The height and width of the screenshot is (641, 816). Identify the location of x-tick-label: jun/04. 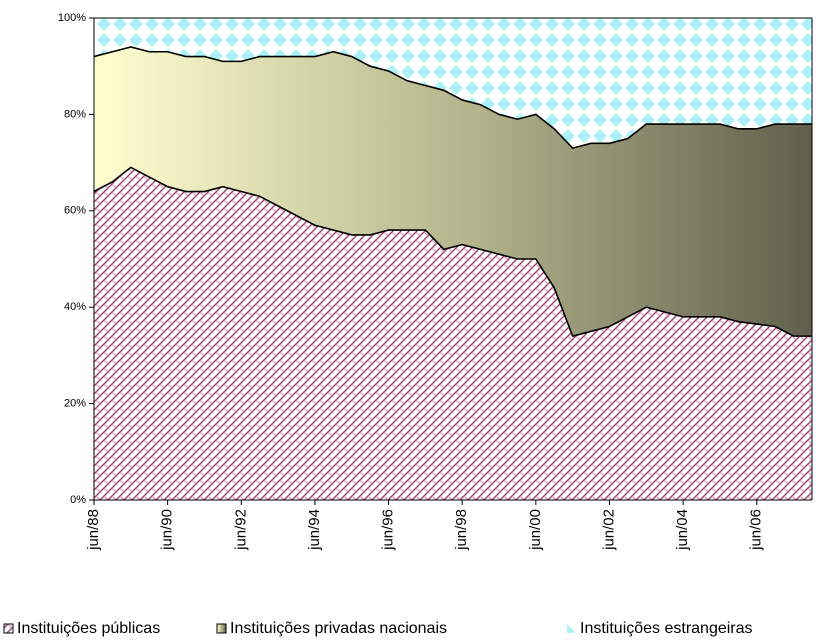
(682, 530).